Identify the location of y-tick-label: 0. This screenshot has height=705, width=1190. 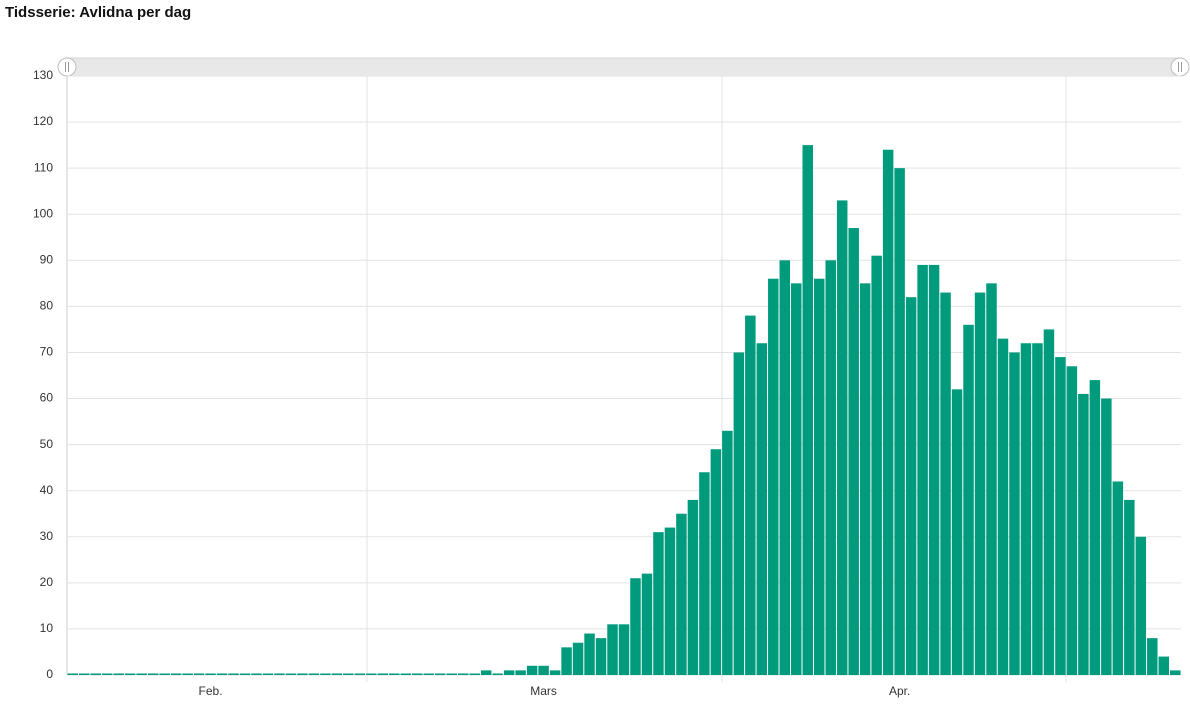
(49, 674).